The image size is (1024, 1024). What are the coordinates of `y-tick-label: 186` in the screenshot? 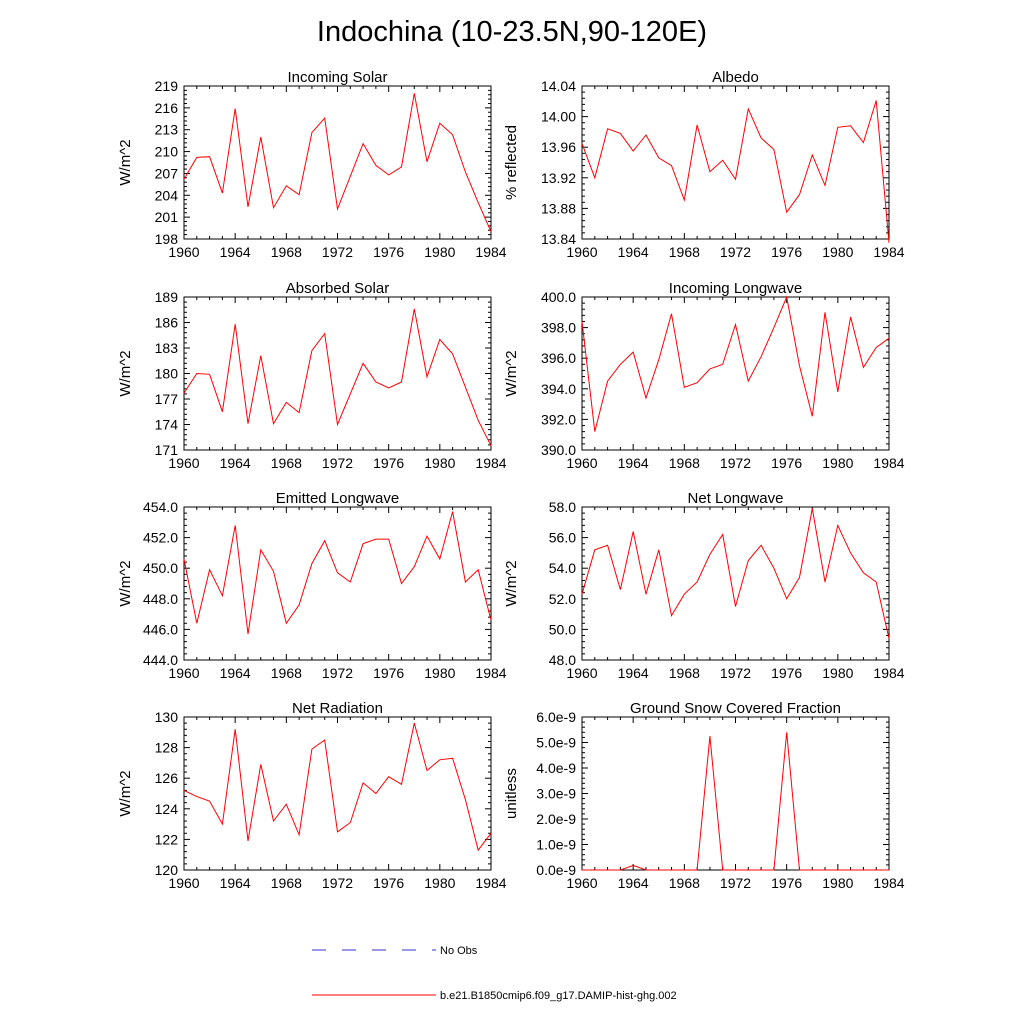 It's located at (167, 323).